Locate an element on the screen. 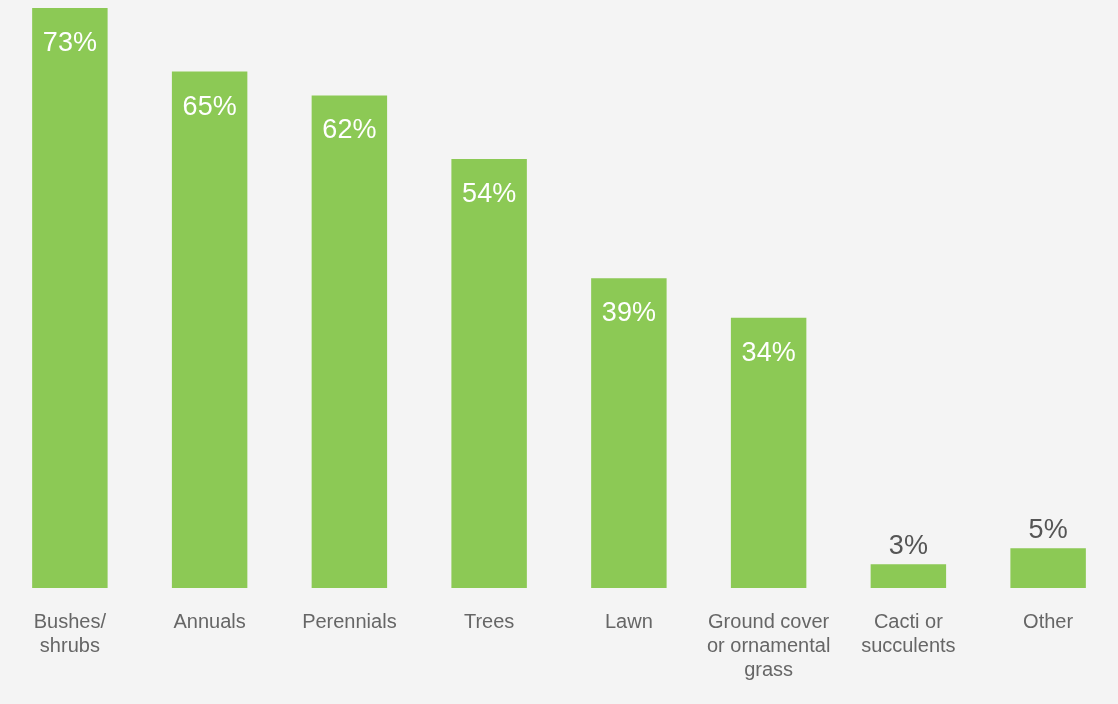  data-label: 39% is located at coordinates (628, 312).